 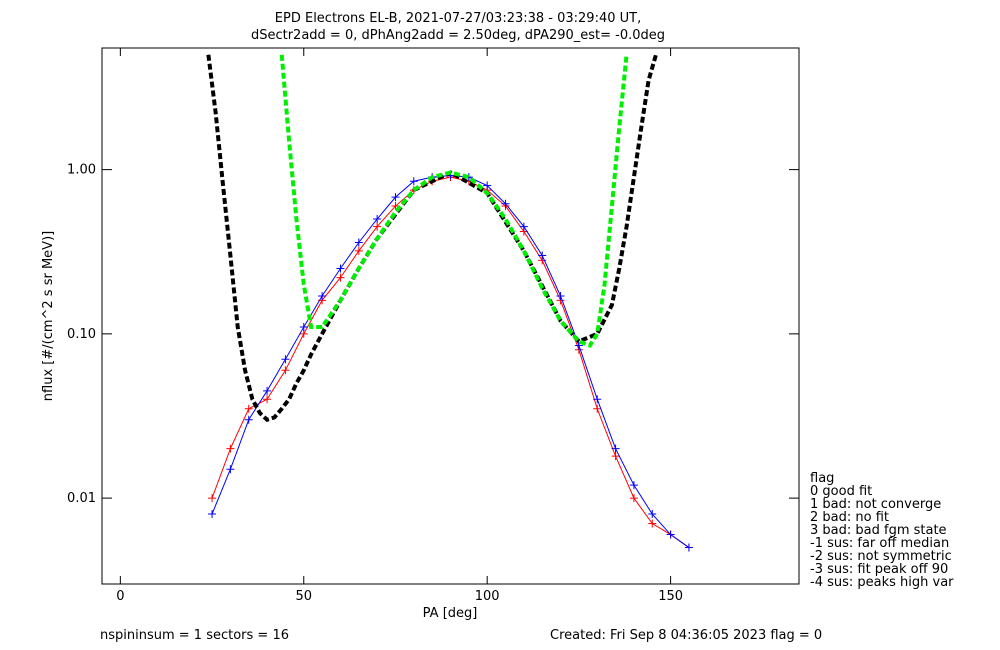 I want to click on y-axis-label: nflux [#/(cm^2 s sr MeV)], so click(x=48, y=316).